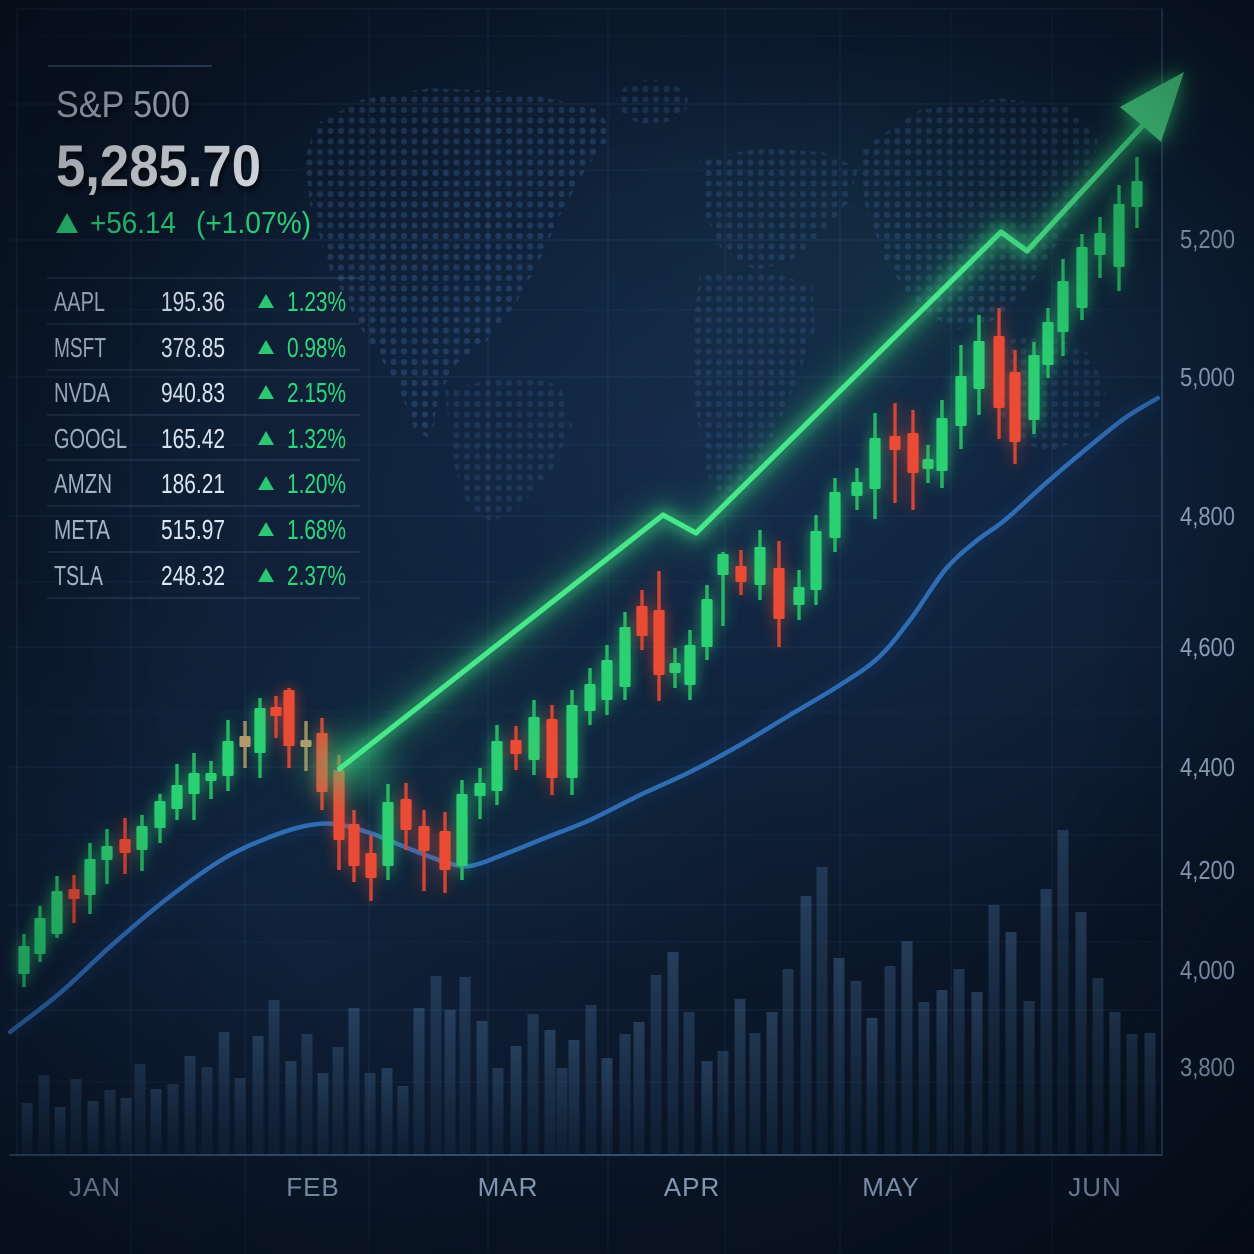 The height and width of the screenshot is (1254, 1254). Describe the element at coordinates (1095, 1187) in the screenshot. I see `svg-text: JUN` at that location.